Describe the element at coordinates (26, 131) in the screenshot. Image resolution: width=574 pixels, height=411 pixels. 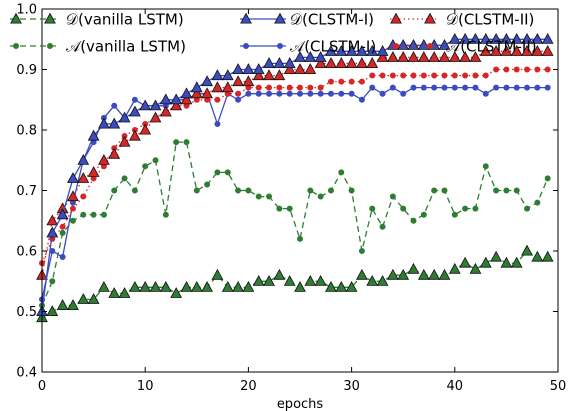
I see `y-tick-label: 0.8` at that location.